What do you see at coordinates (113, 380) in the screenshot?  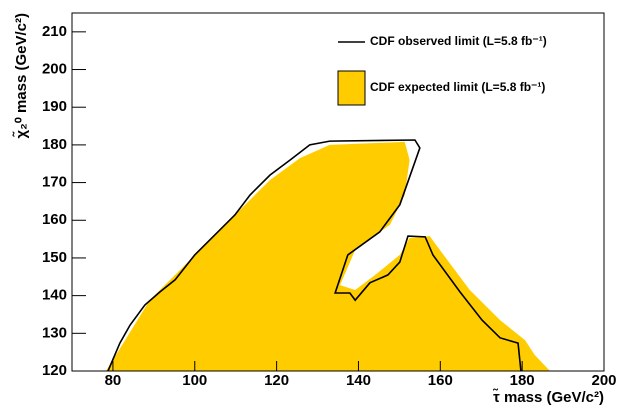 I see `x-tick-label: 80` at bounding box center [113, 380].